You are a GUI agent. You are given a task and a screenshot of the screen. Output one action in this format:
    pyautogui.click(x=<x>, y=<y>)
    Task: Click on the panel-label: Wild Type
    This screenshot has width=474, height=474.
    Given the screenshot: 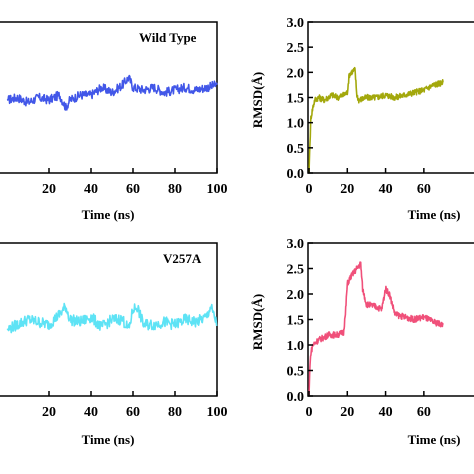 What is the action you would take?
    pyautogui.click(x=168, y=37)
    